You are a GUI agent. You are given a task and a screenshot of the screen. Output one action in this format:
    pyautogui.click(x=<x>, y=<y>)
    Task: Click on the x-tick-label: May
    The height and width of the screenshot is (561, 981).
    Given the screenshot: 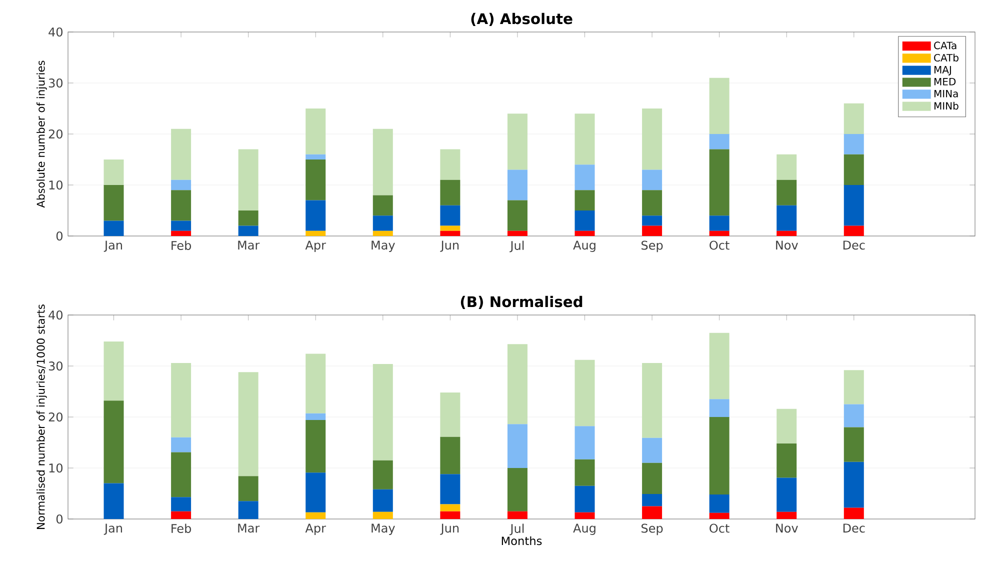 What is the action you would take?
    pyautogui.click(x=383, y=529)
    